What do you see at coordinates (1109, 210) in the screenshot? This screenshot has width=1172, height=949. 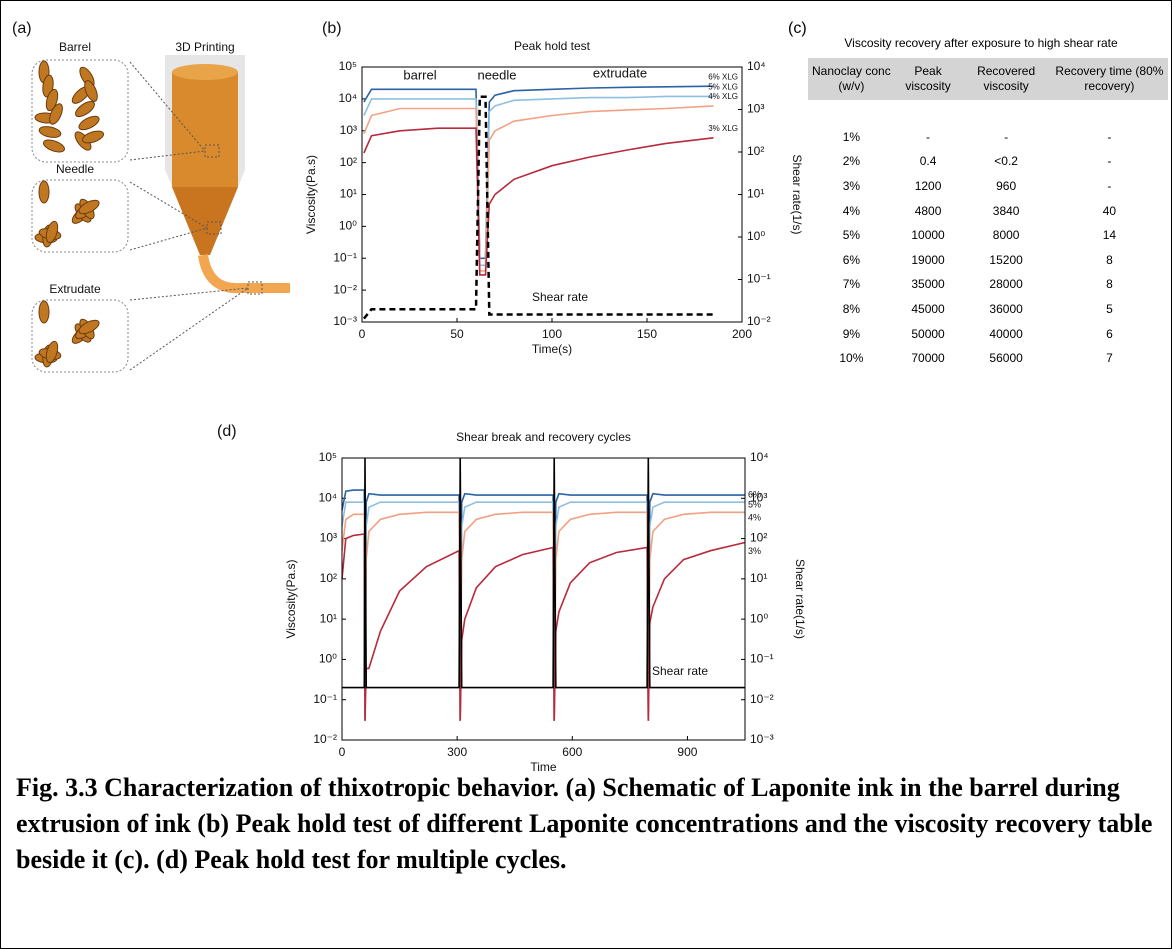 I see `table-cell: 40` at bounding box center [1109, 210].